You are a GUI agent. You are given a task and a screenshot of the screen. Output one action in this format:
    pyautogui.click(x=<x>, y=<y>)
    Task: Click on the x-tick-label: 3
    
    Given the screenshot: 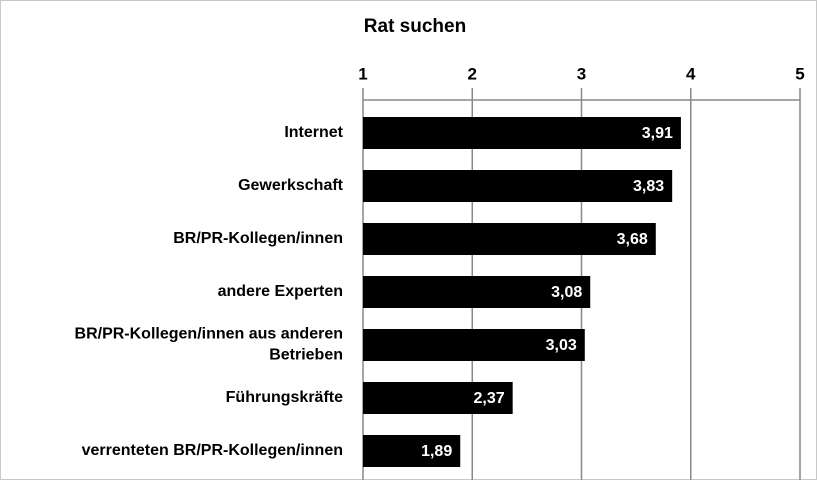 What is the action you would take?
    pyautogui.click(x=581, y=73)
    